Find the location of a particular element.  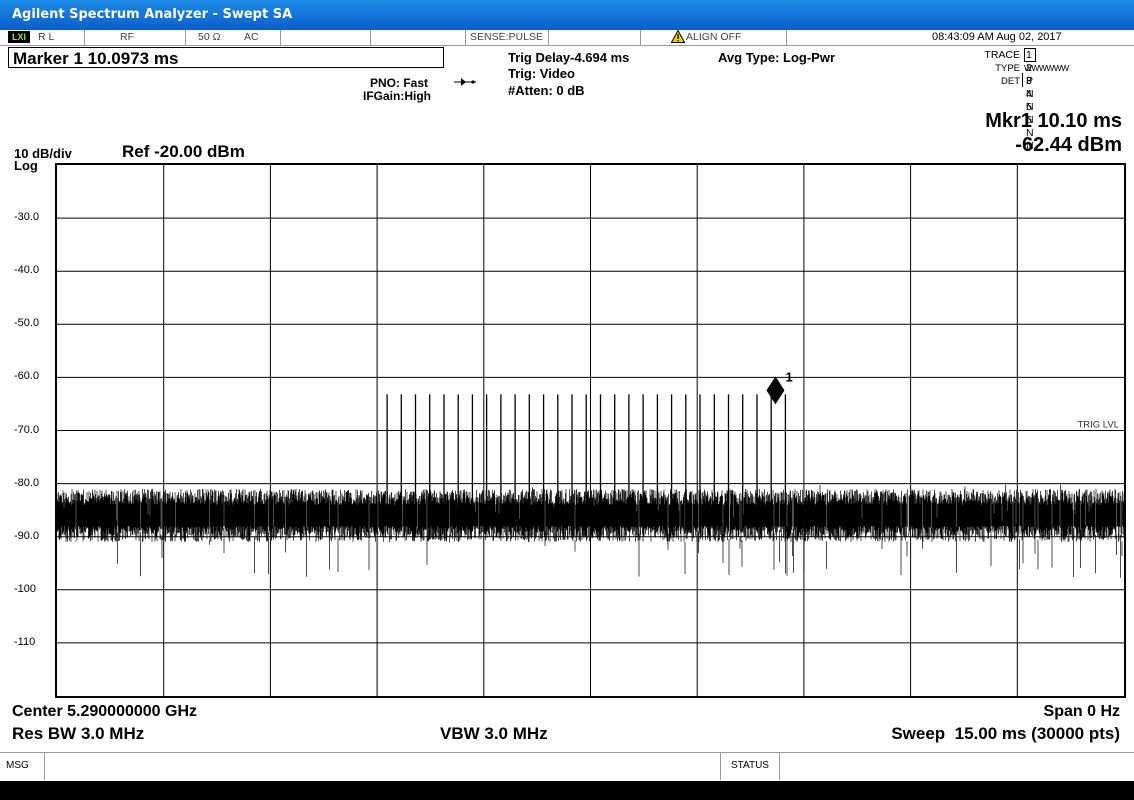

status-coupling: AC is located at coordinates (251, 37).